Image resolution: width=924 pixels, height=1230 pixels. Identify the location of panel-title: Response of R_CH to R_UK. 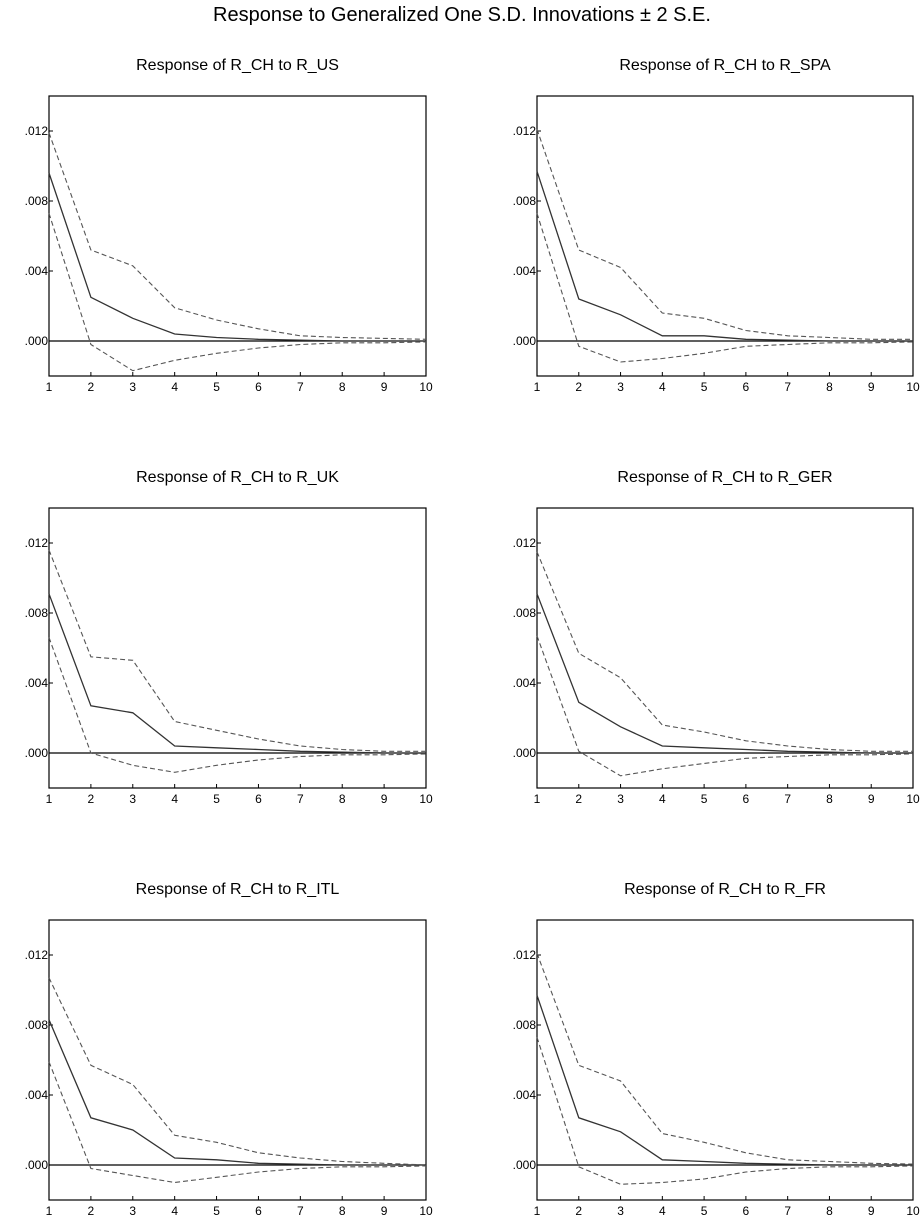
(237, 477).